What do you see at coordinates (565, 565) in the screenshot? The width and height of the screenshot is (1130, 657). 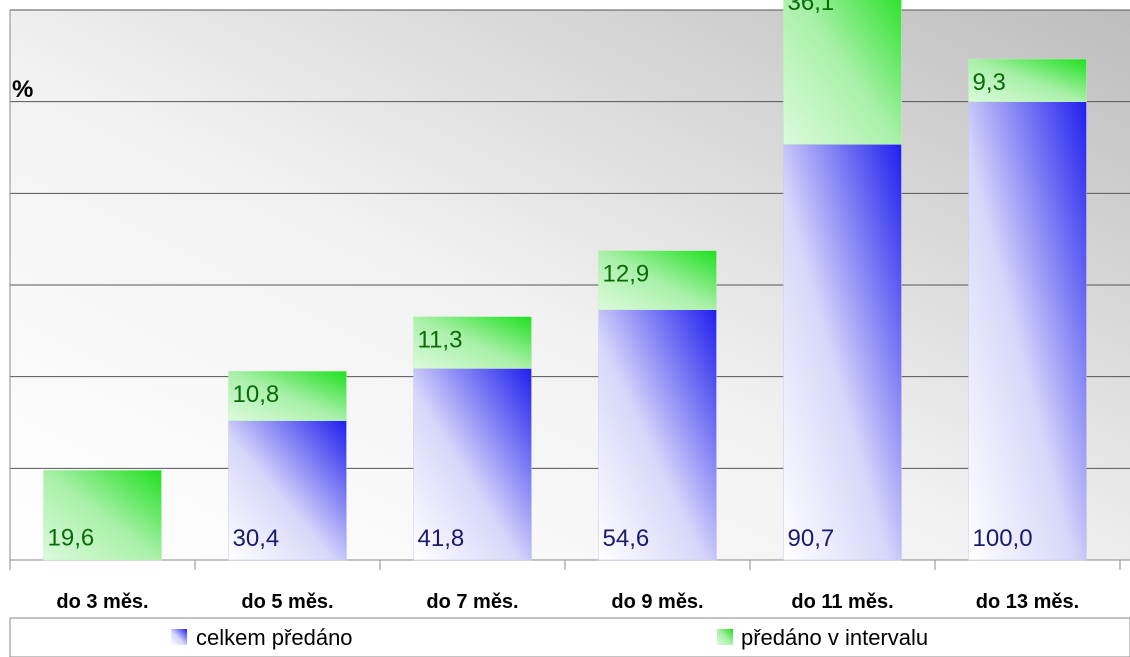 I see `x-axis-ticks` at bounding box center [565, 565].